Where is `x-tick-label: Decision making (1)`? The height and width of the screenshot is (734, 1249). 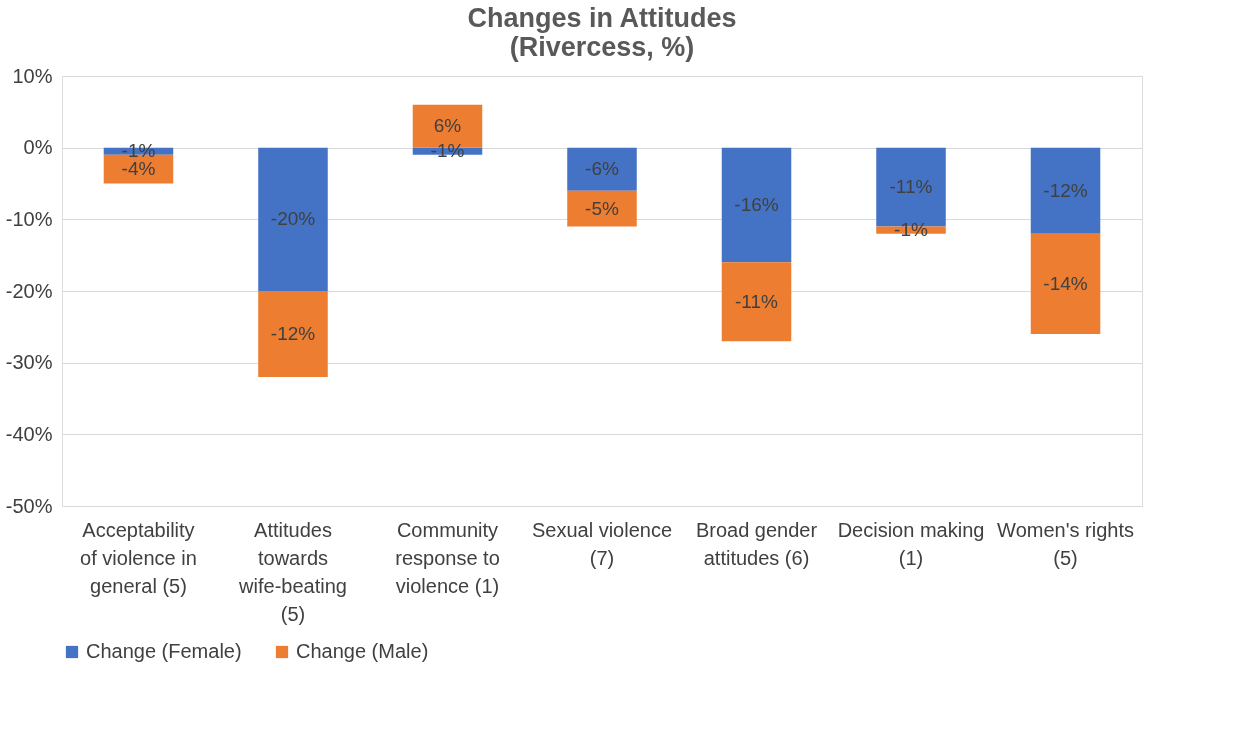
x-tick-label: Decision making (1) is located at coordinates (911, 543).